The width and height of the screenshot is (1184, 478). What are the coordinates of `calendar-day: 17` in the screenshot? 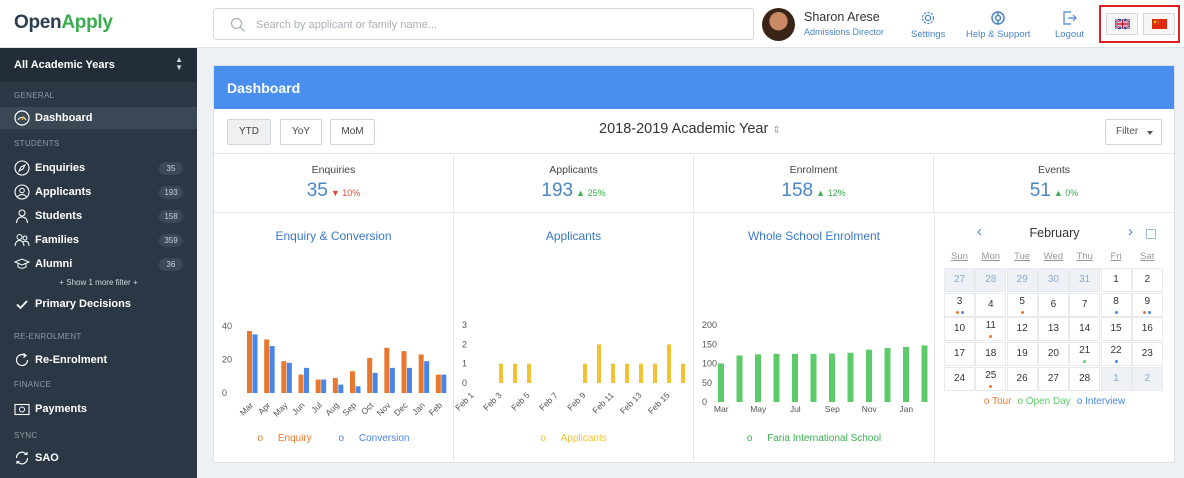 It's located at (959, 354).